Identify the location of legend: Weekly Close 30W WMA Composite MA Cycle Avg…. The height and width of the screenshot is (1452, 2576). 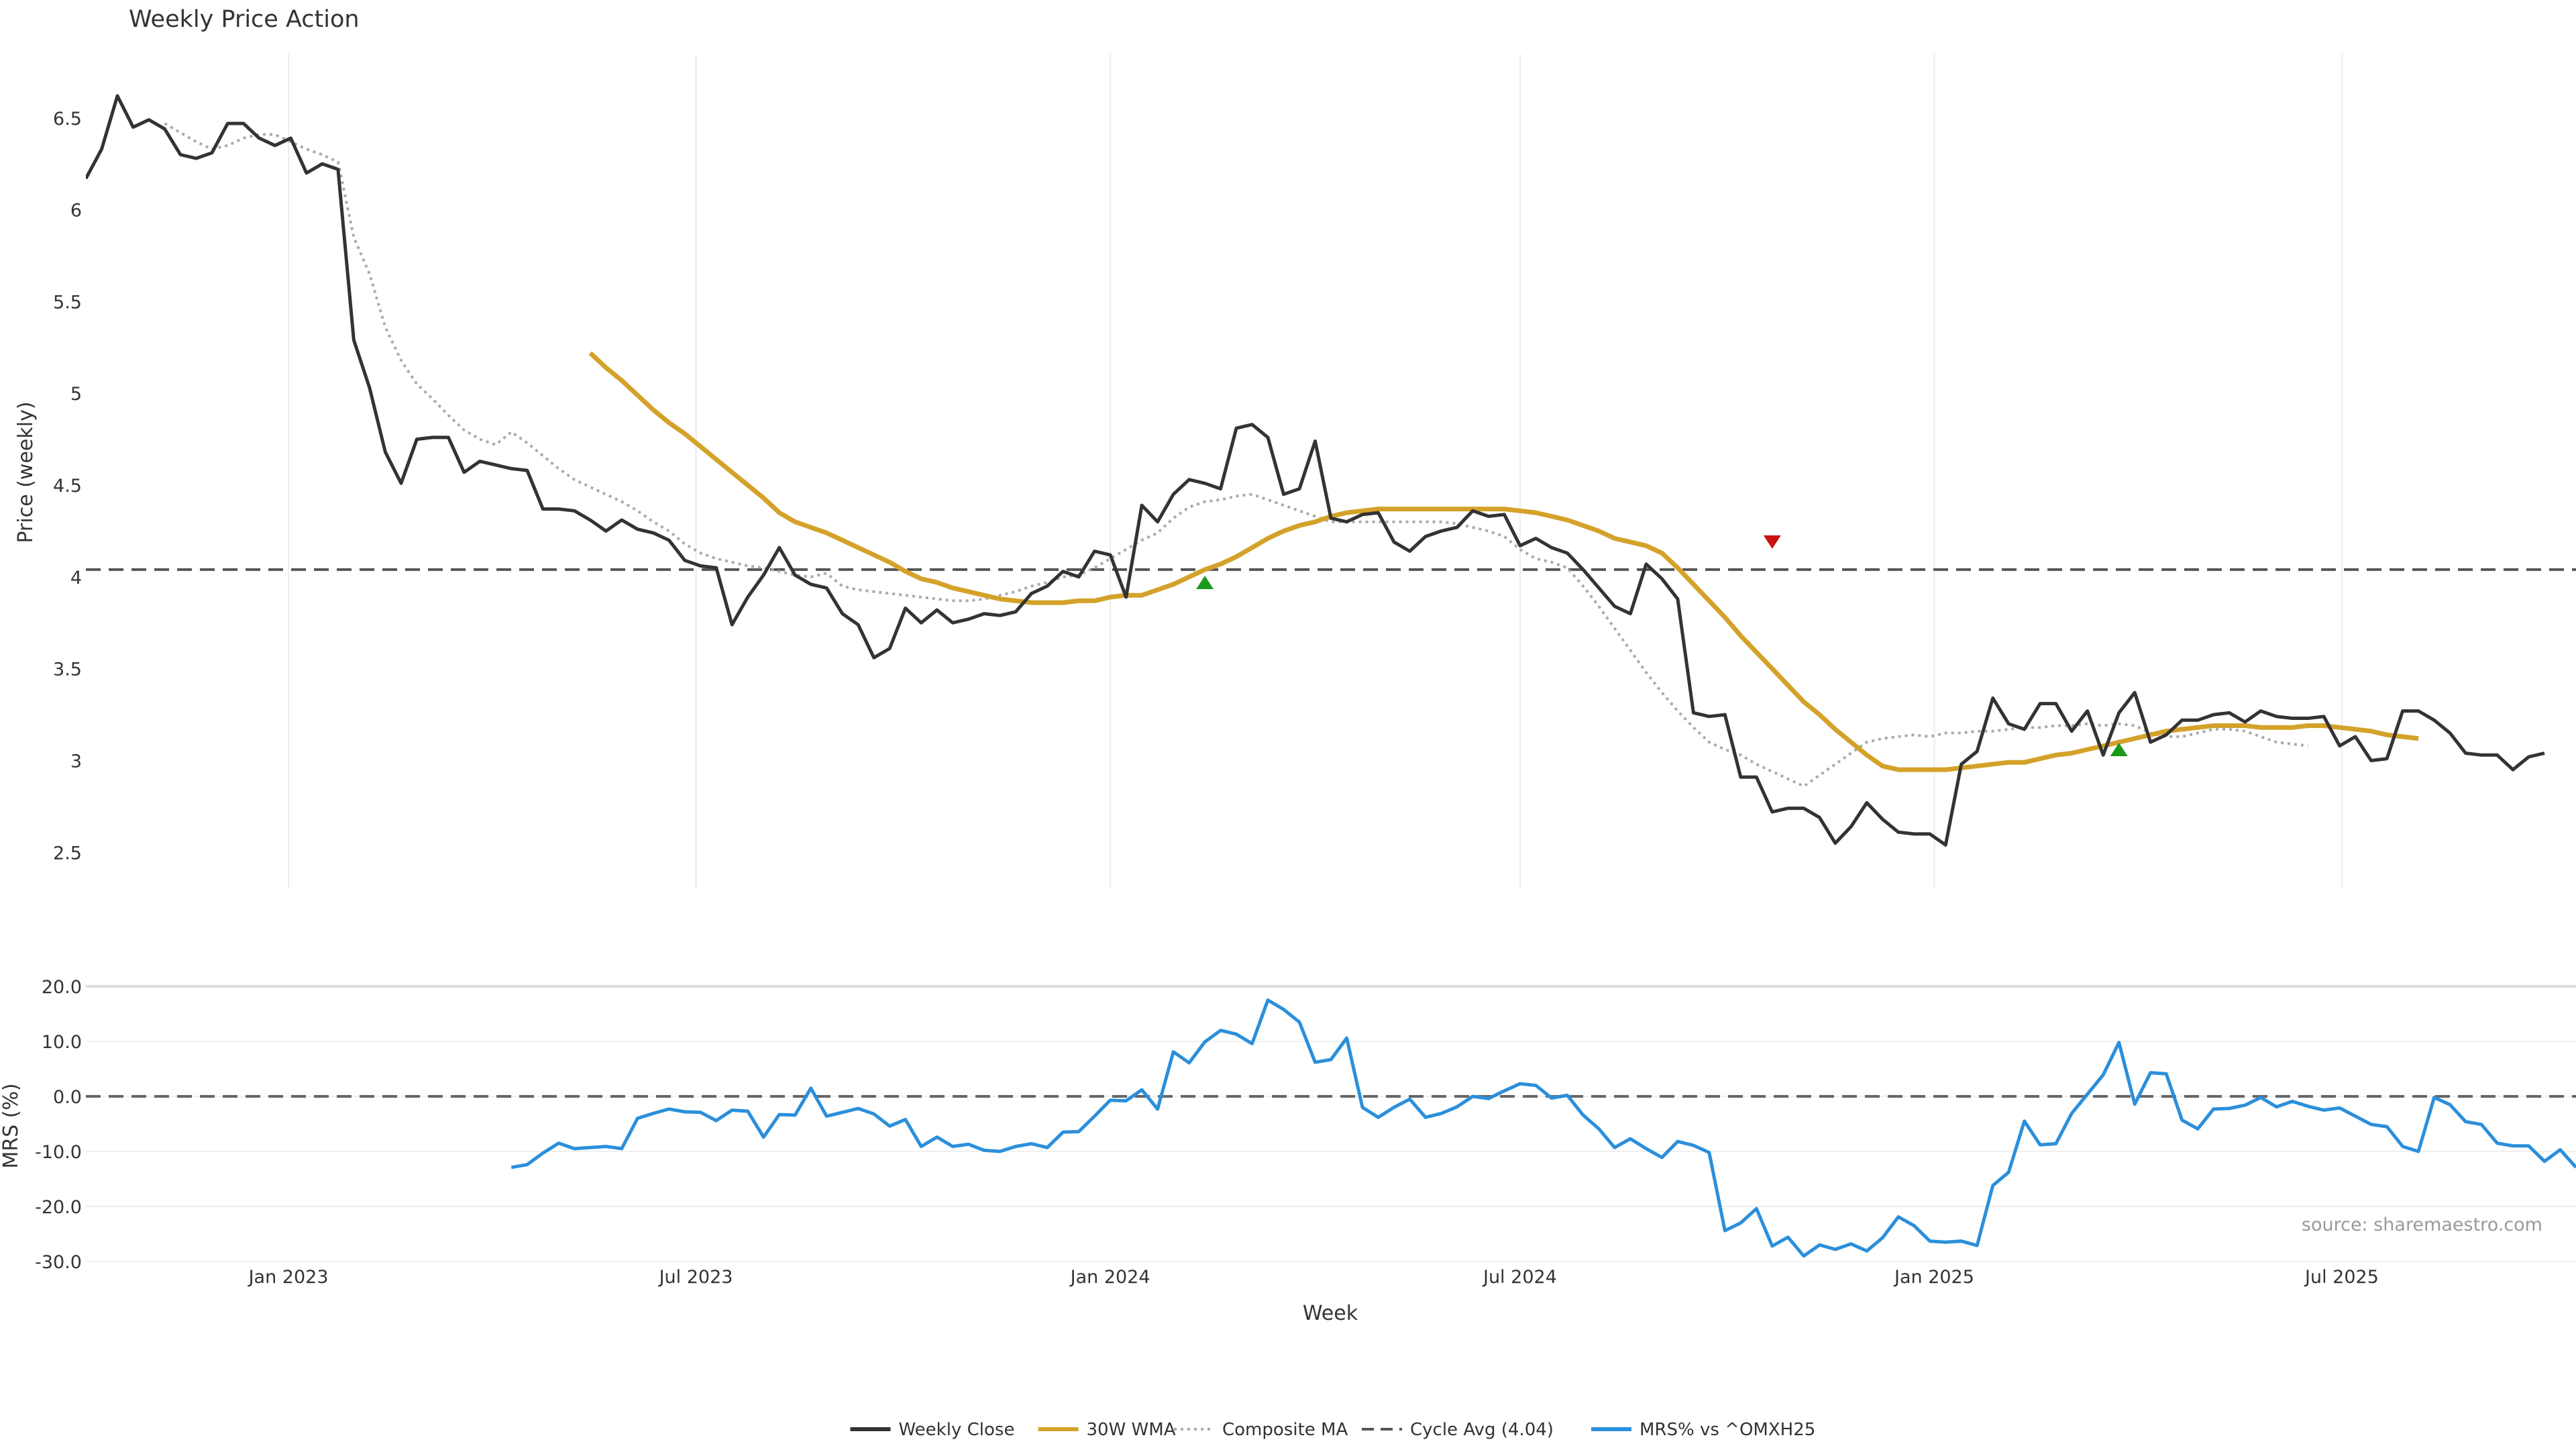
(1332, 1430).